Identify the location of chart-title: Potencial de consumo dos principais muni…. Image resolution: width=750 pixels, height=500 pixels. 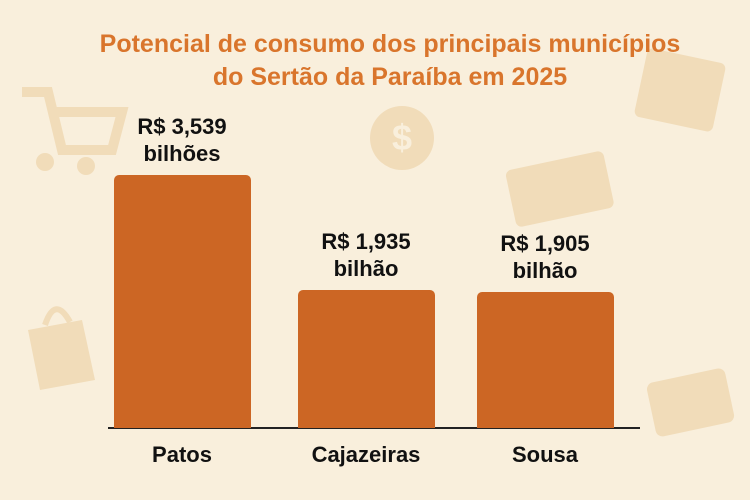
(390, 60).